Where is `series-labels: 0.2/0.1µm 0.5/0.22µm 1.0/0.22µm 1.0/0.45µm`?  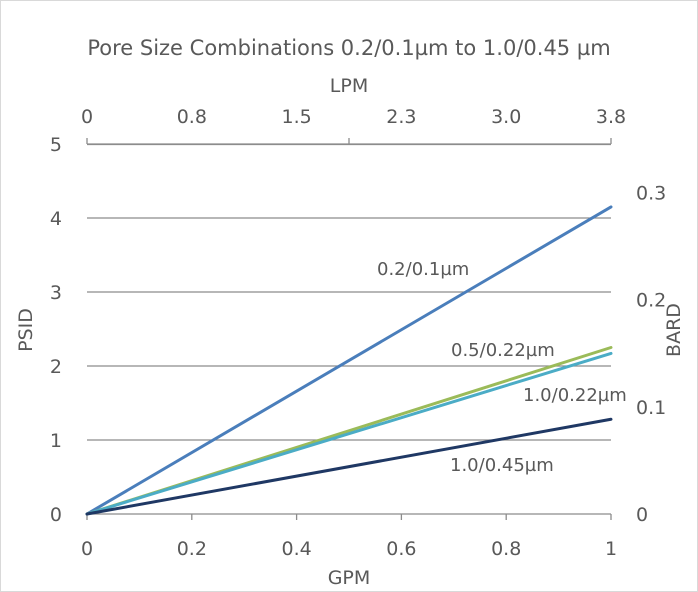
series-labels: 0.2/0.1µm 0.5/0.22µm 1.0/0.22µm 1.0/0.45µm is located at coordinates (502, 367).